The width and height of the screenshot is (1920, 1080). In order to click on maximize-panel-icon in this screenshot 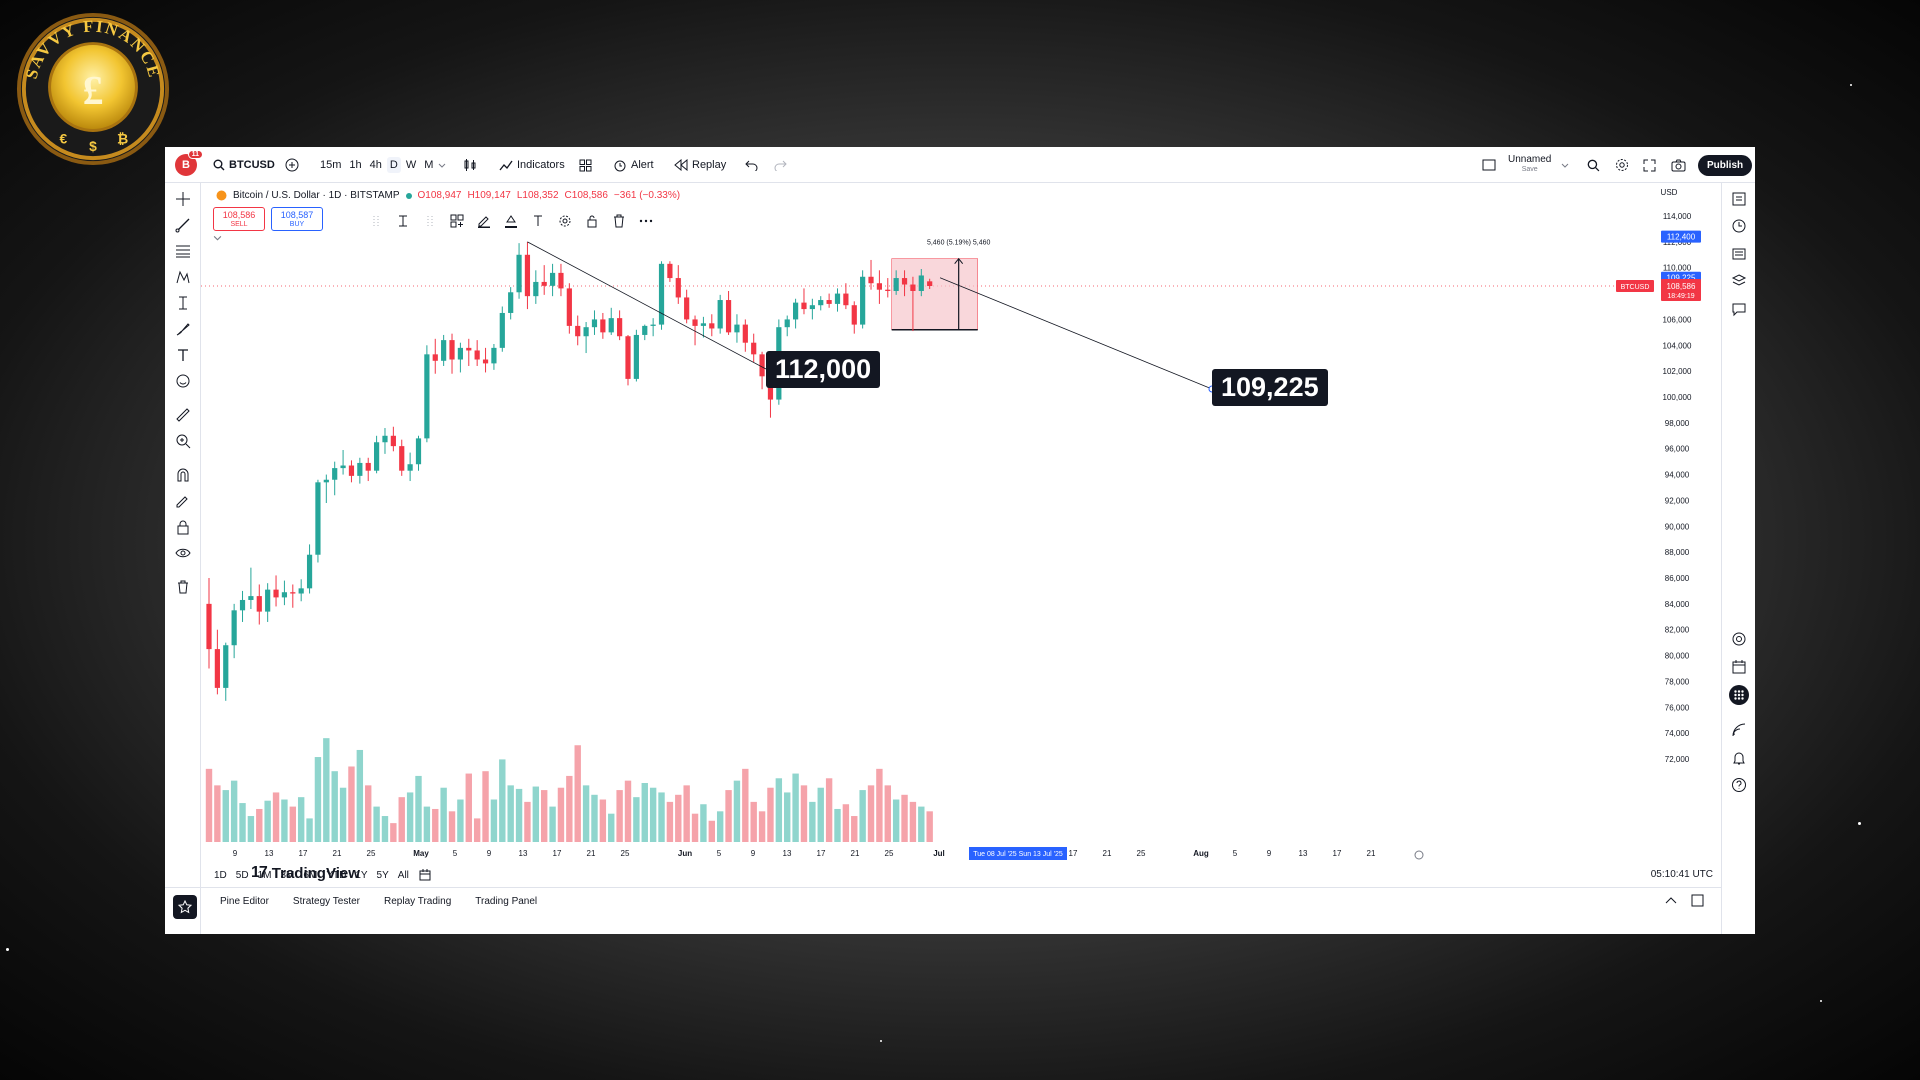, I will do `click(1697, 900)`.